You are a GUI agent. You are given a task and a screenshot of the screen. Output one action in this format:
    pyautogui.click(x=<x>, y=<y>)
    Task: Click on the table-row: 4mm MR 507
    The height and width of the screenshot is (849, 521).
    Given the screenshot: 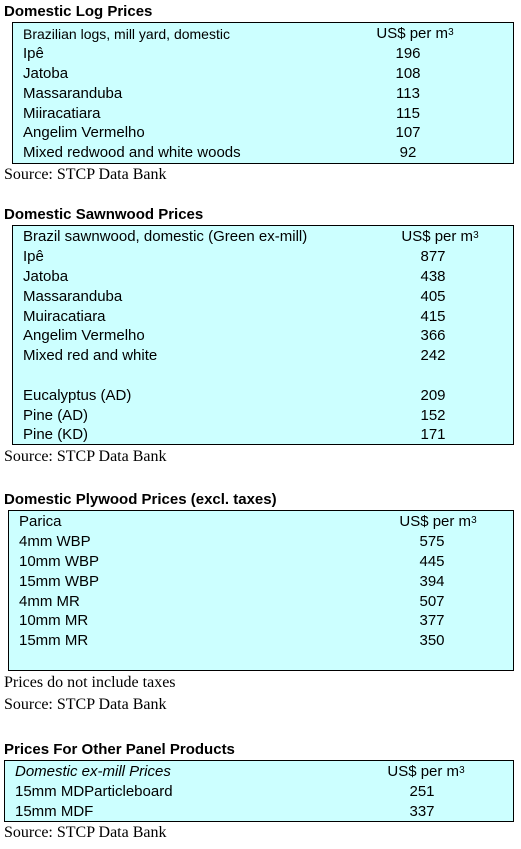 What is the action you would take?
    pyautogui.click(x=261, y=602)
    